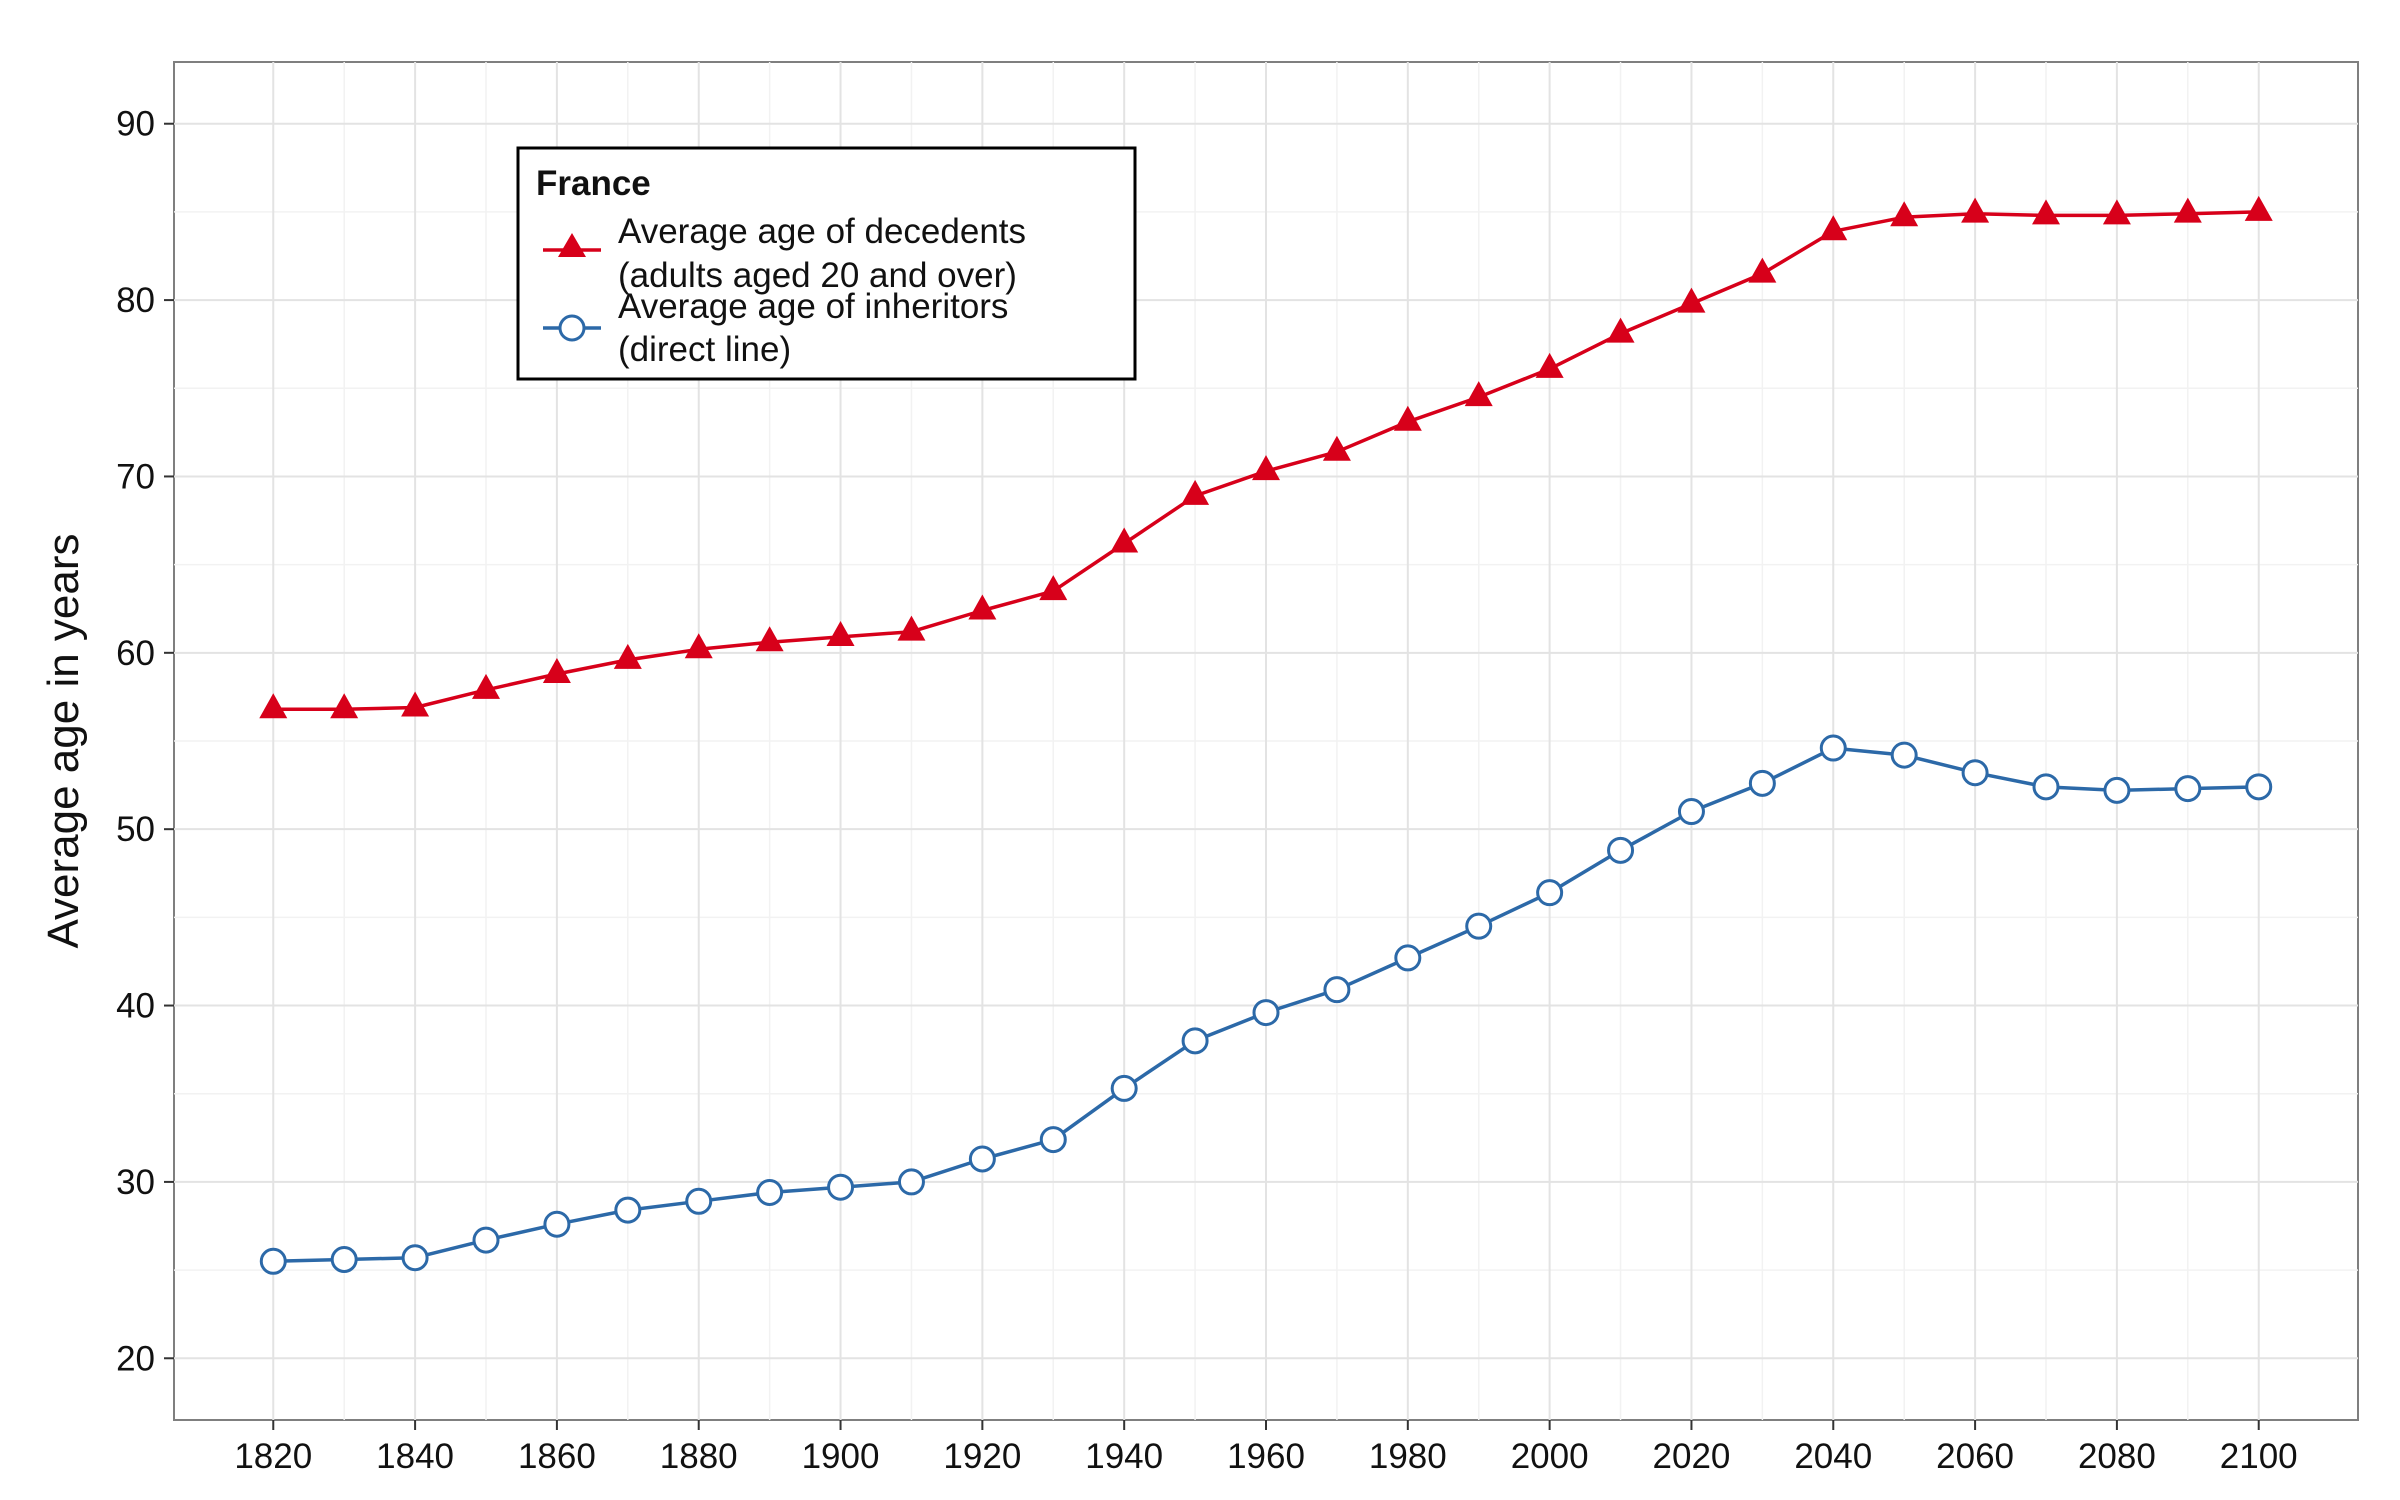 The height and width of the screenshot is (1500, 2400). What do you see at coordinates (699, 1456) in the screenshot?
I see `x-tick-label: 1880` at bounding box center [699, 1456].